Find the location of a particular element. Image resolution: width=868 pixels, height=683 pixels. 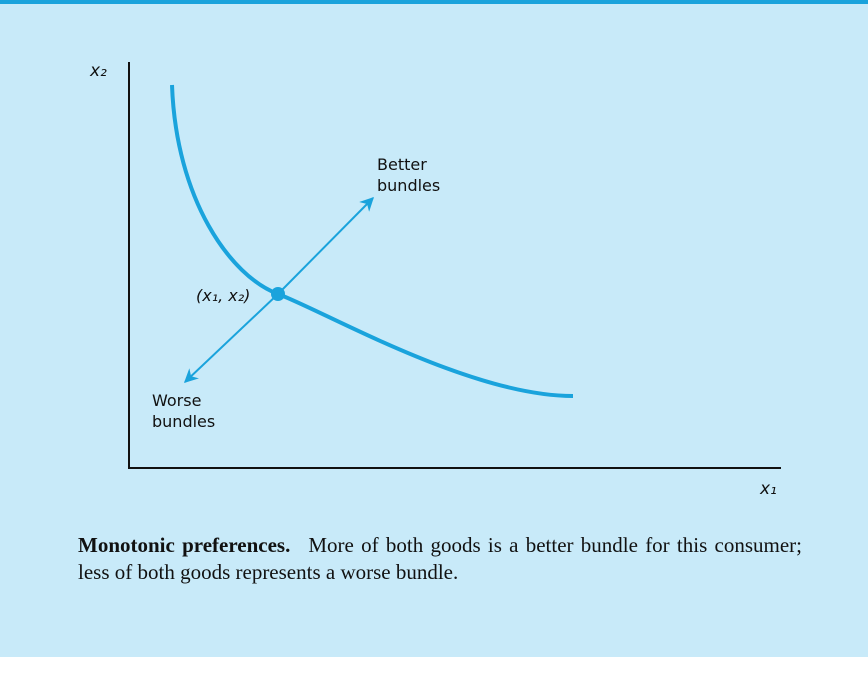

y-axis-label: x₂ is located at coordinates (98, 71).